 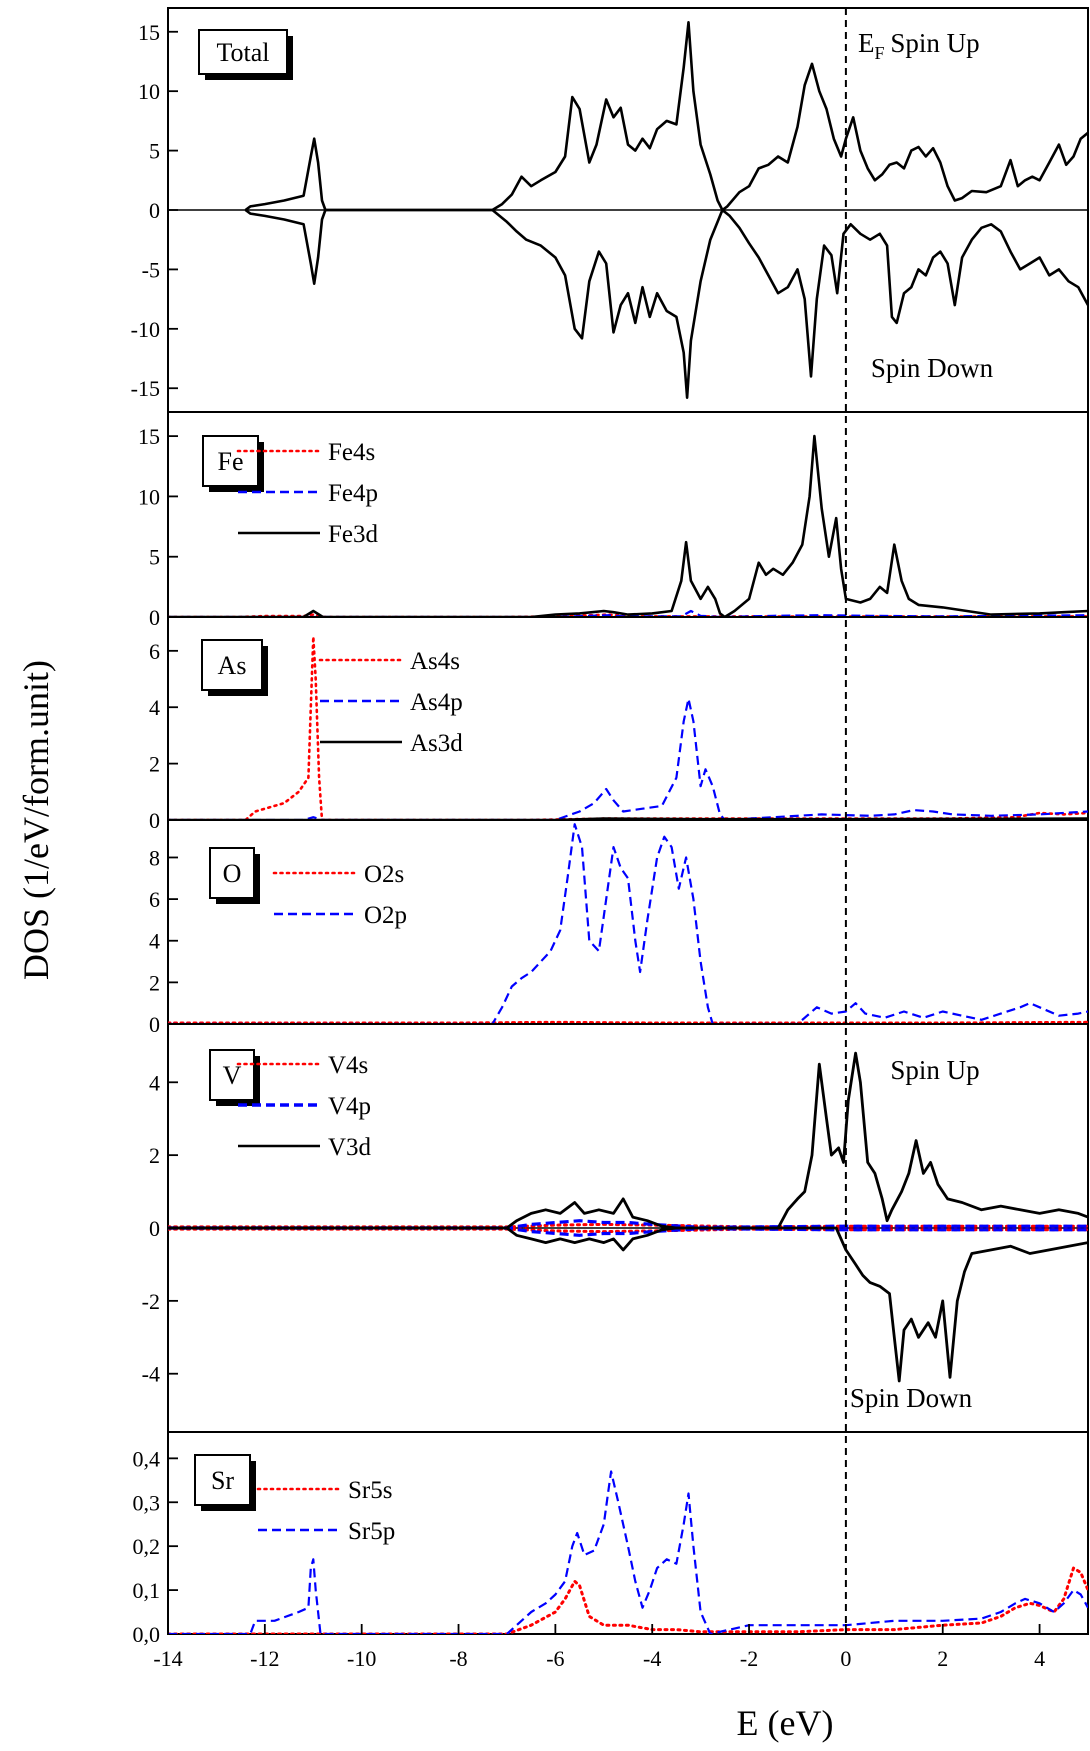 I want to click on y-tick-label: 0,3, so click(x=147, y=1502).